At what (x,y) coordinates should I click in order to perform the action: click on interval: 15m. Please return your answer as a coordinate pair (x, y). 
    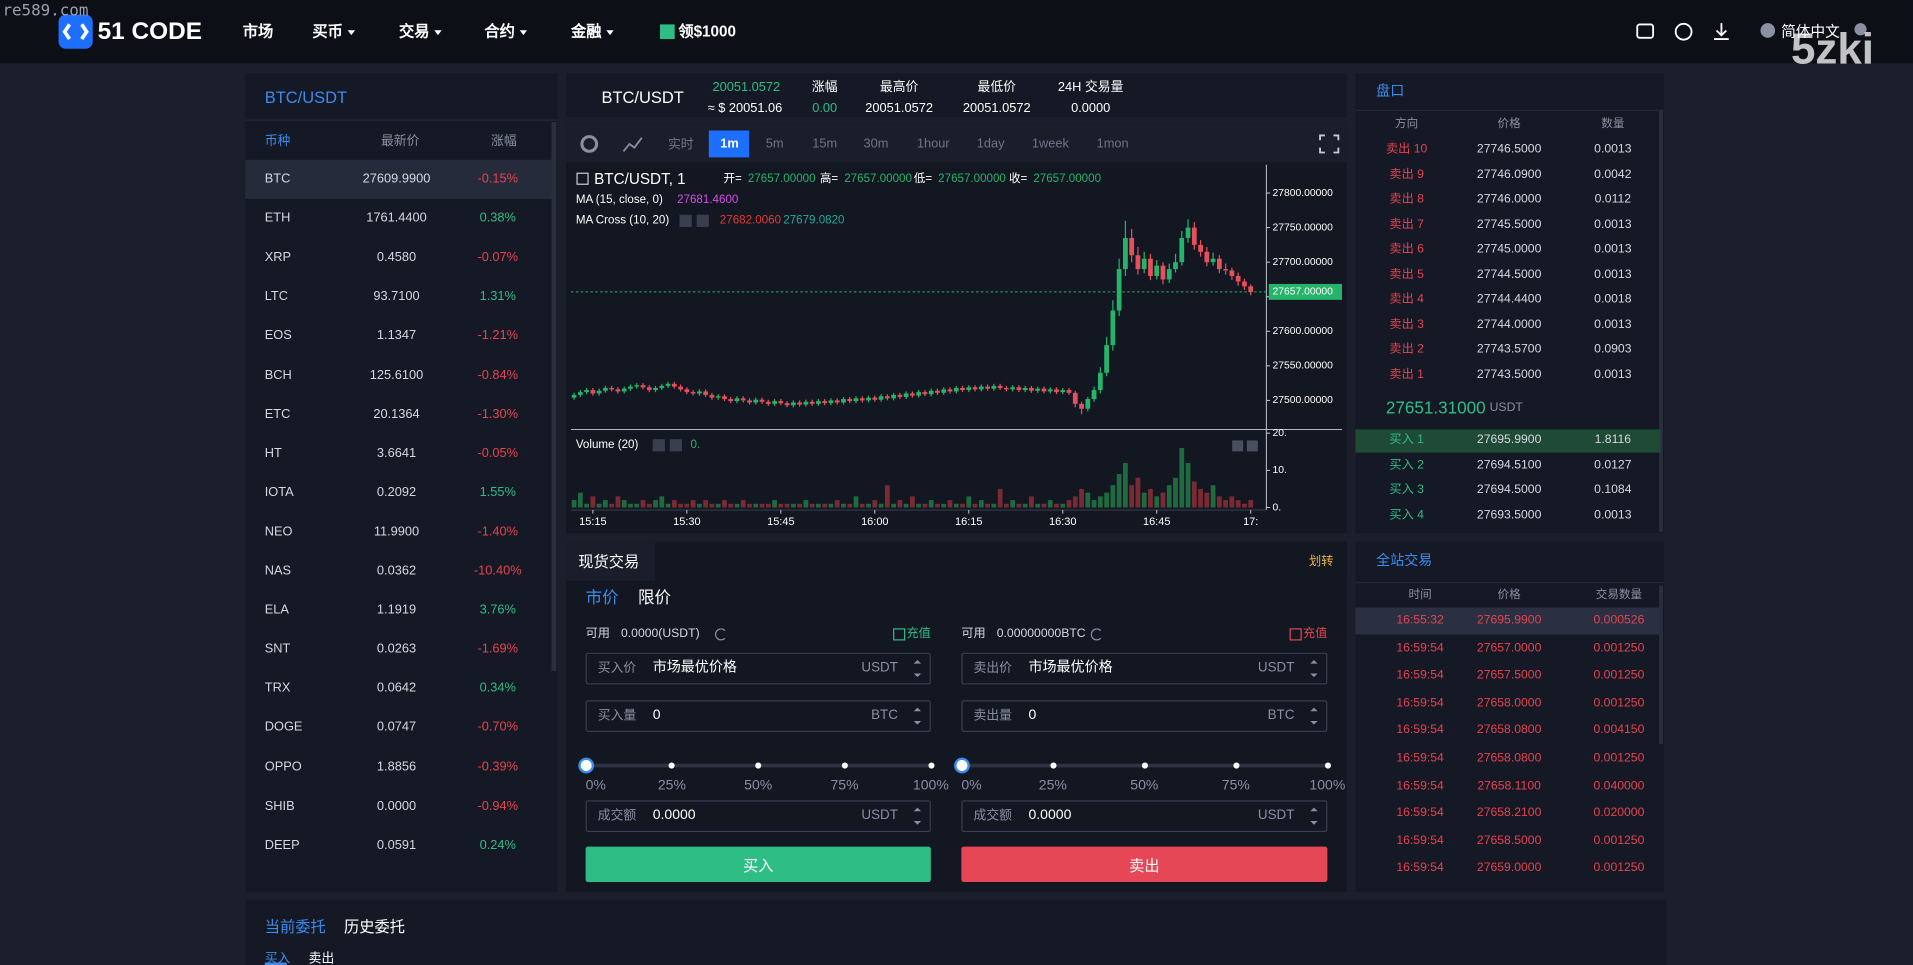
    Looking at the image, I should click on (825, 143).